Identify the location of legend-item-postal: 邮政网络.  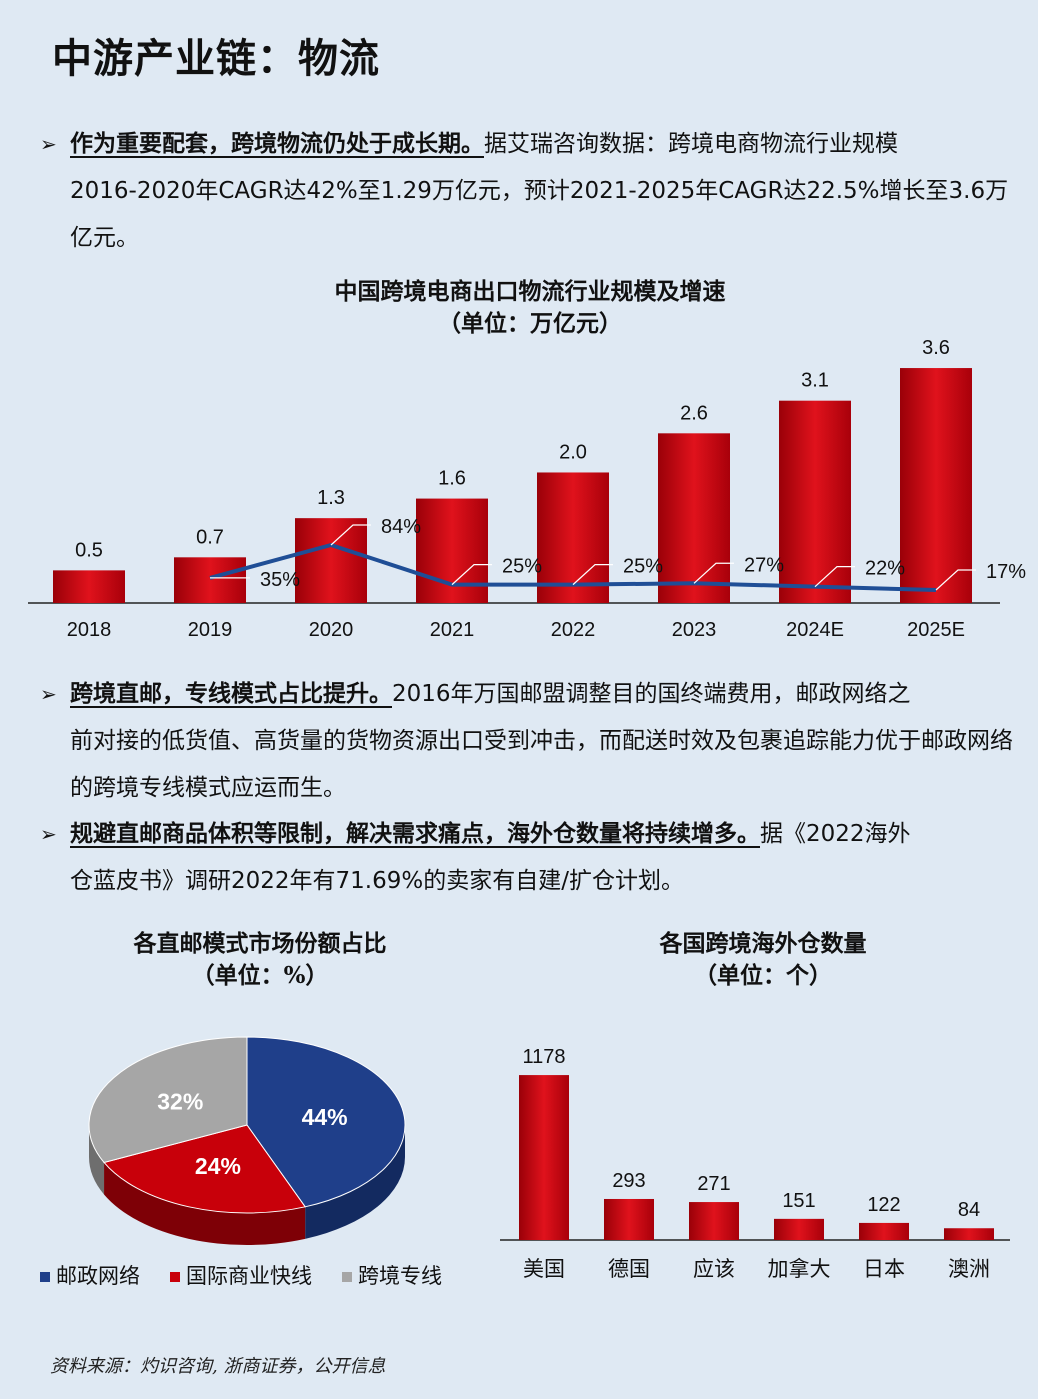
(90, 1275).